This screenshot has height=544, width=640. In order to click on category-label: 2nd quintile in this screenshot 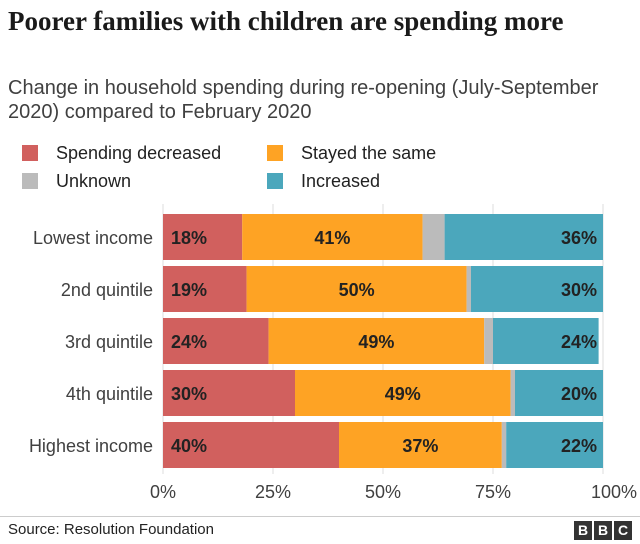, I will do `click(107, 290)`.